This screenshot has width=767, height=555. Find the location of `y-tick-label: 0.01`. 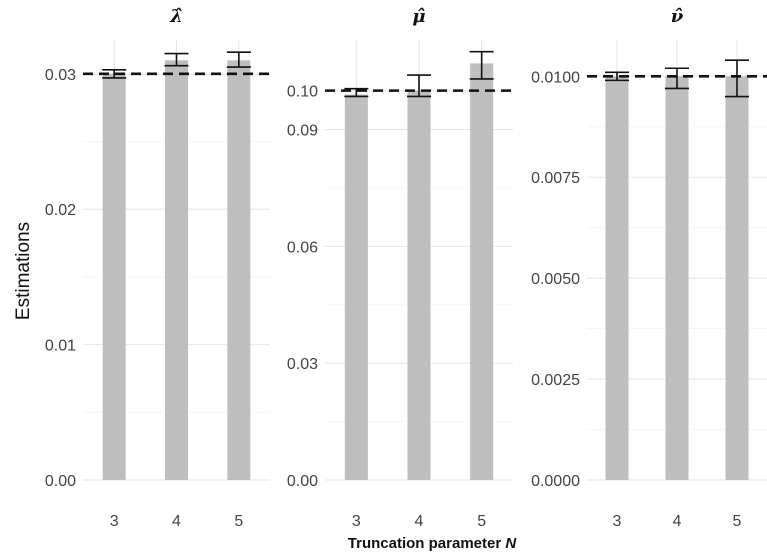

y-tick-label: 0.01 is located at coordinates (60, 346).